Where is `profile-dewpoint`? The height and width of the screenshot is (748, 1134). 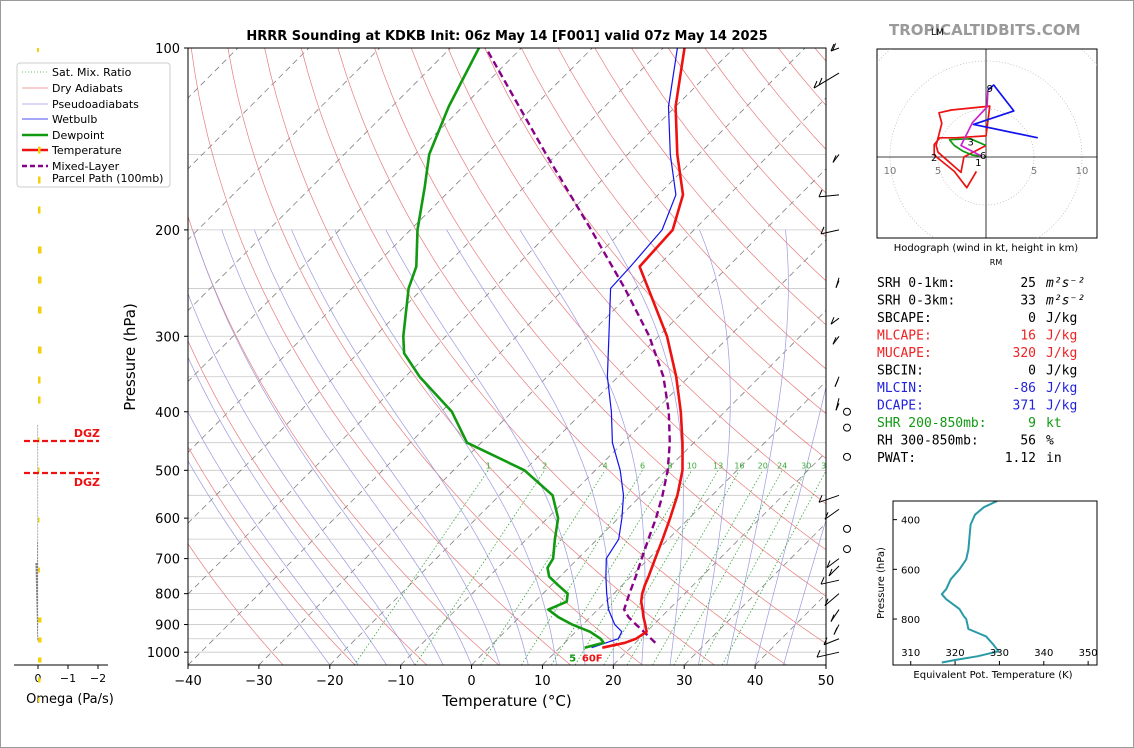 profile-dewpoint is located at coordinates (503, 348).